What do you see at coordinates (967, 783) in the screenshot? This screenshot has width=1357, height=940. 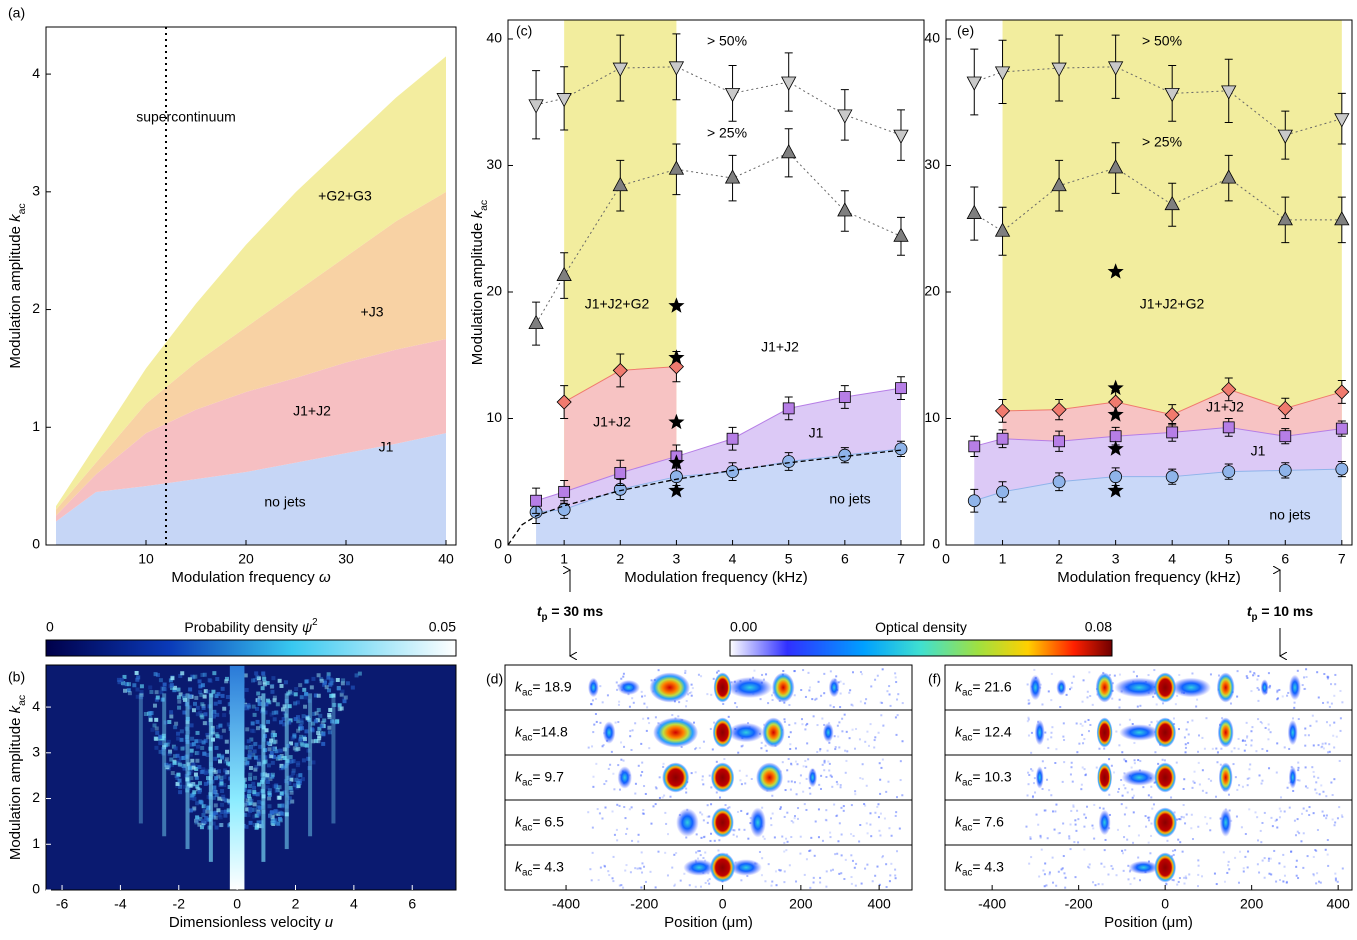 I see `script: ac` at bounding box center [967, 783].